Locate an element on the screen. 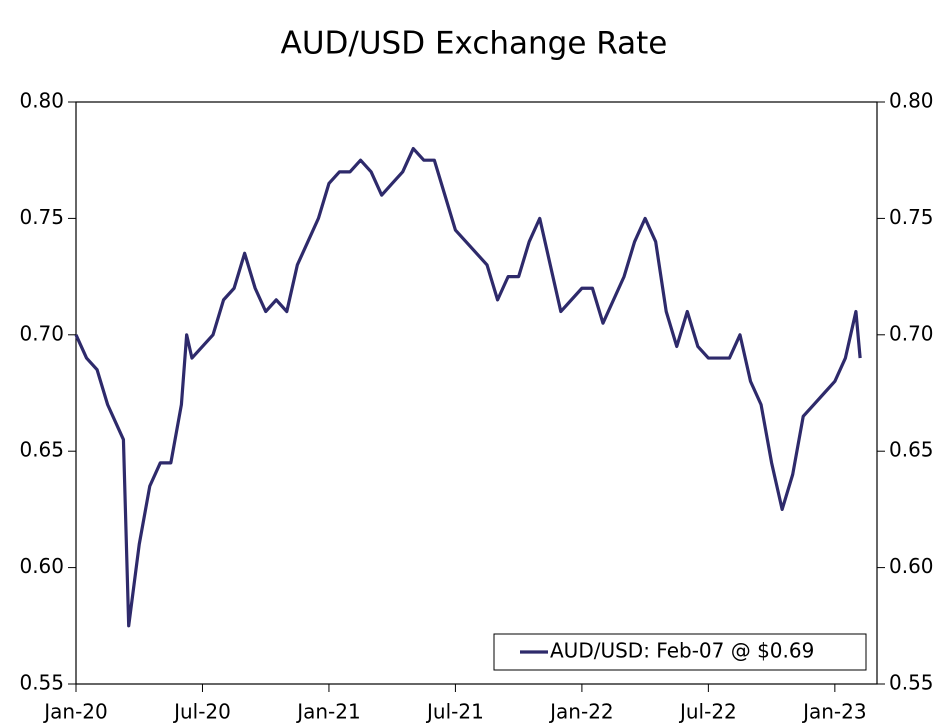 This screenshot has width=948, height=726. legend-label: AUD/USD: Feb-07 @ $0.69 is located at coordinates (682, 651).